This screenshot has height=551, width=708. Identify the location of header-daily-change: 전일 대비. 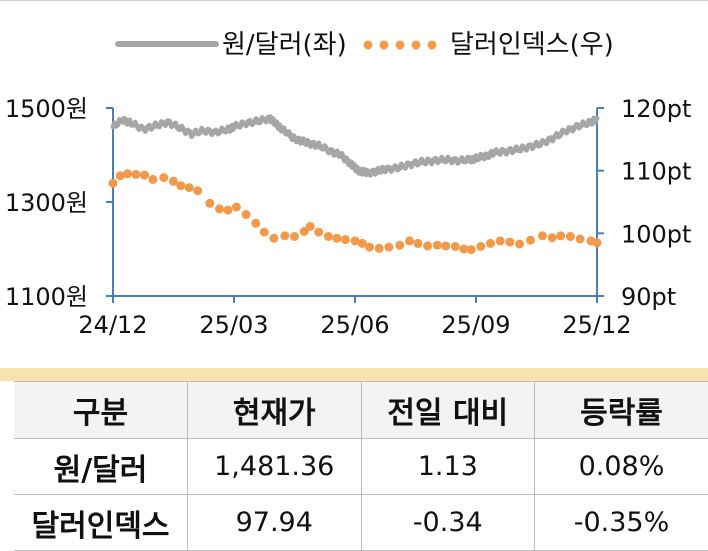
(448, 410).